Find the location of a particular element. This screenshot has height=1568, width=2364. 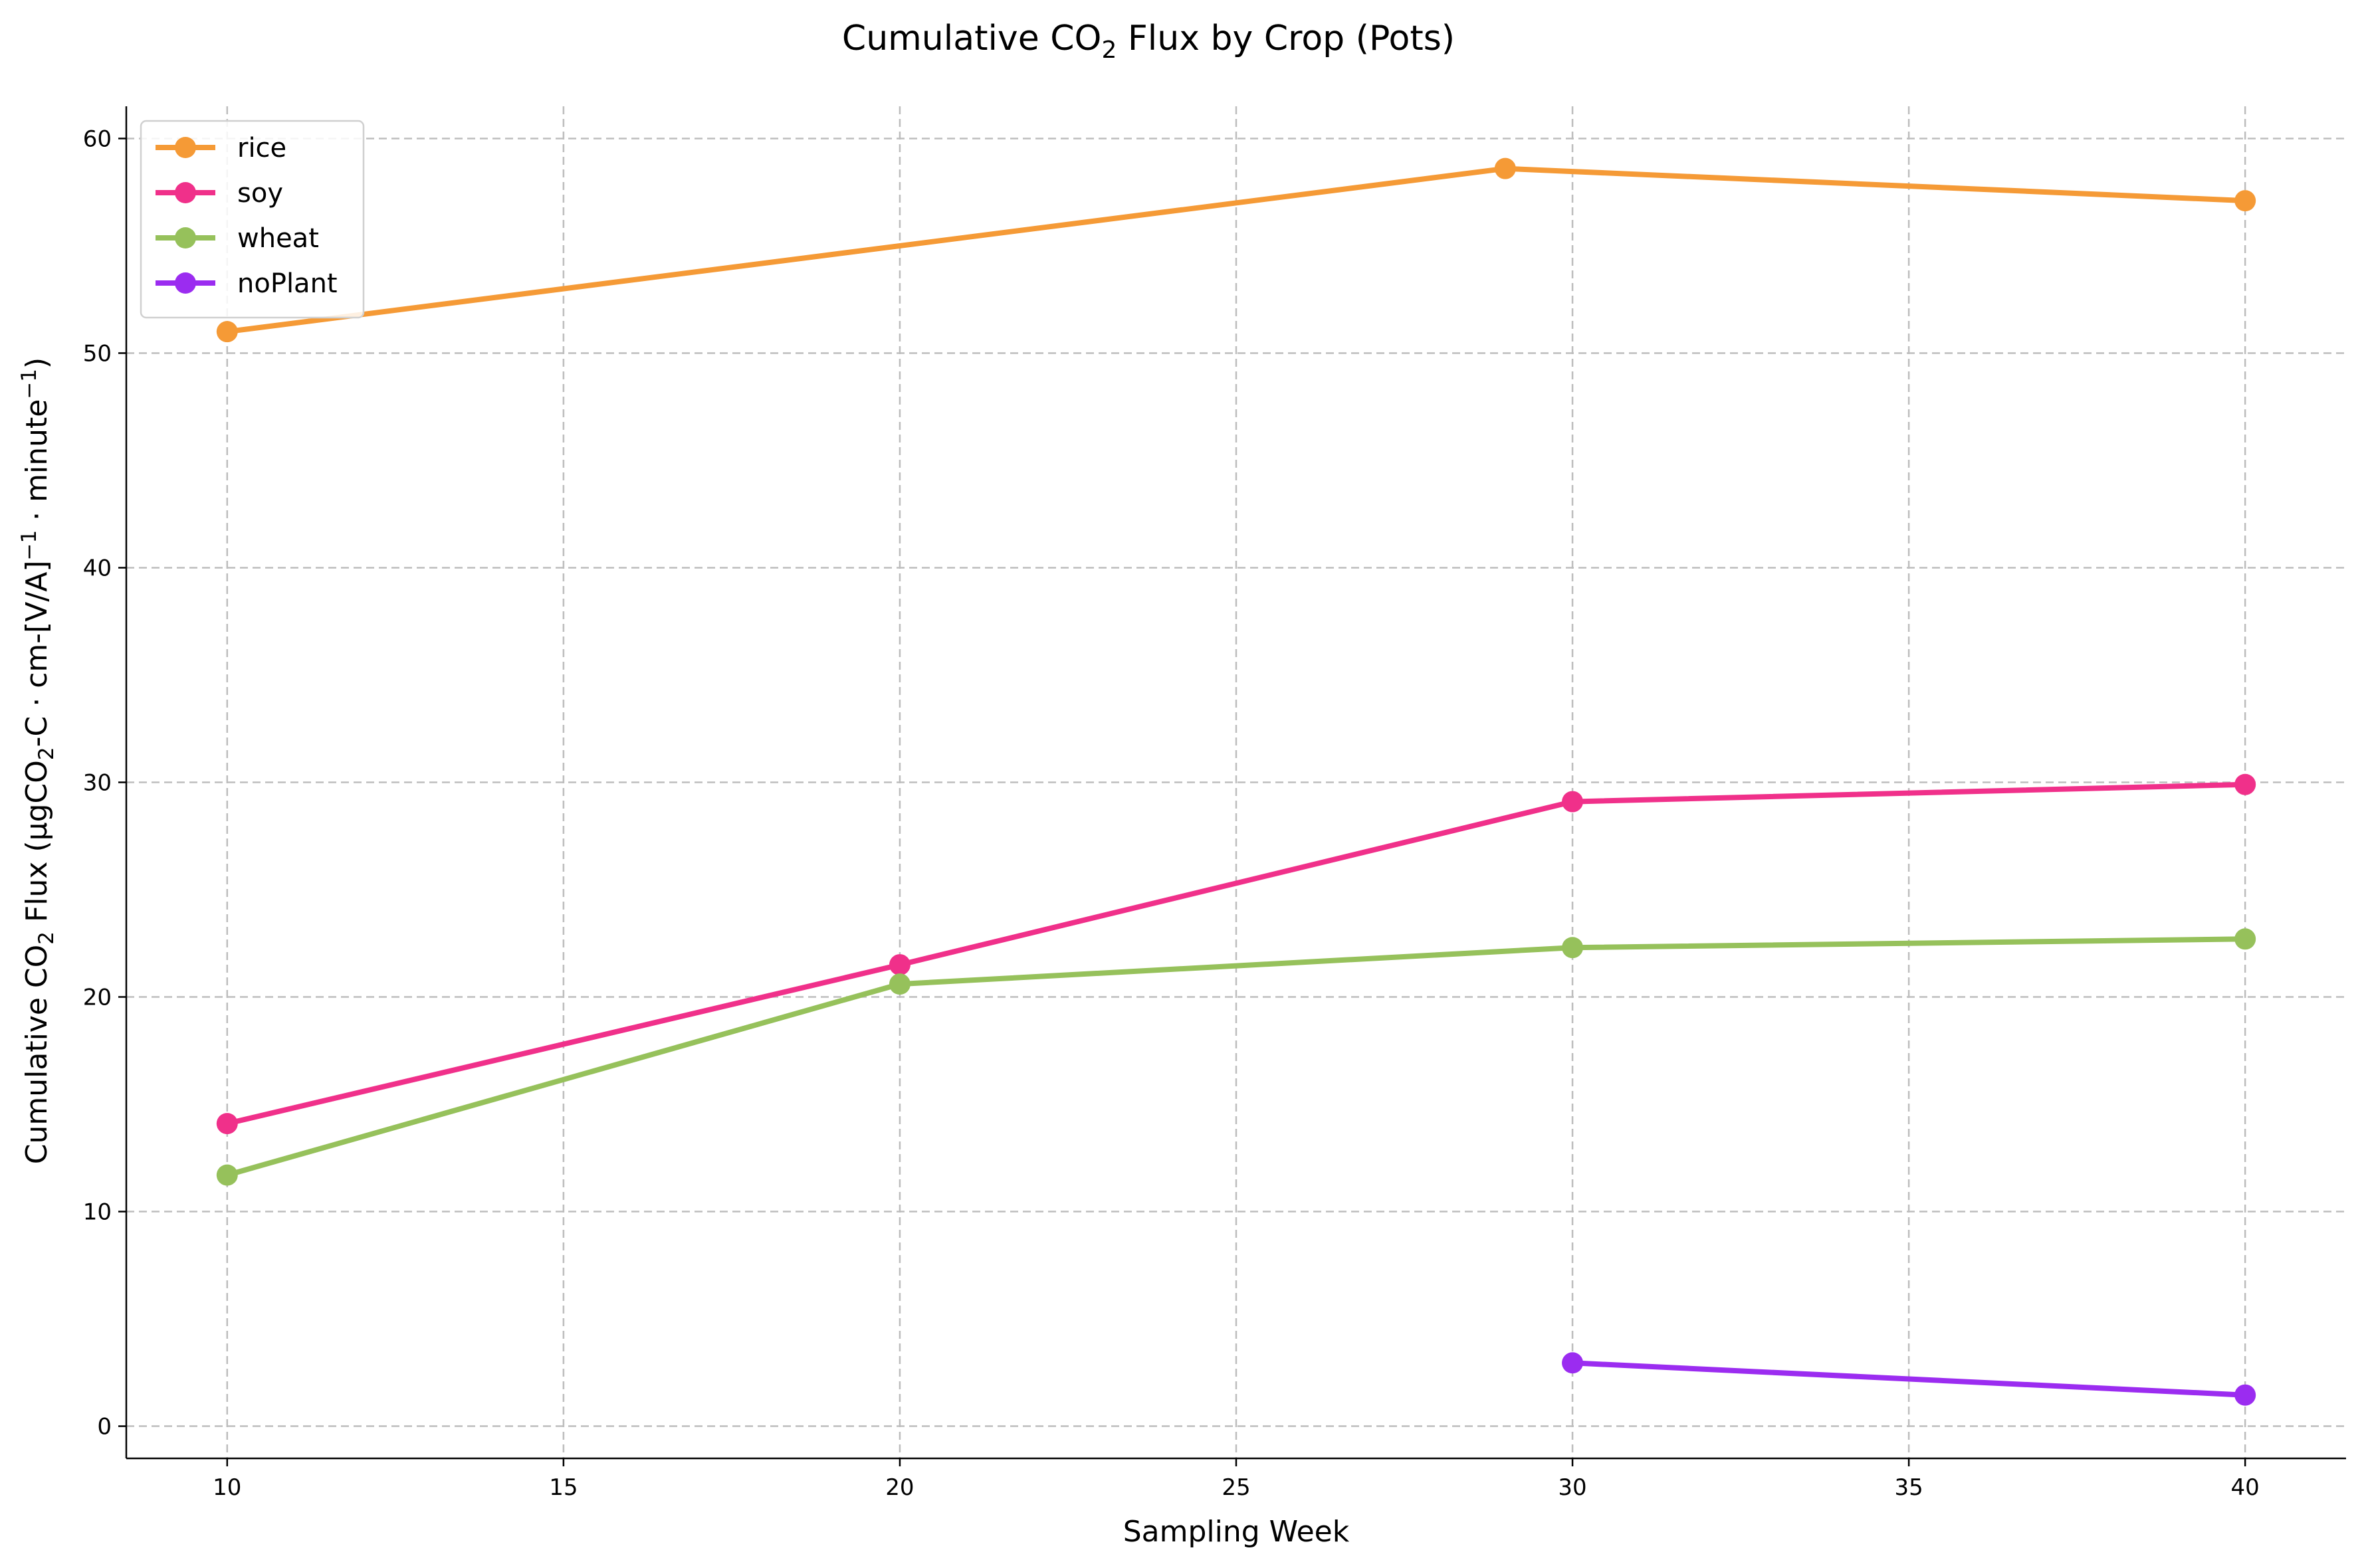

y-tick-label: 60 is located at coordinates (97, 139).